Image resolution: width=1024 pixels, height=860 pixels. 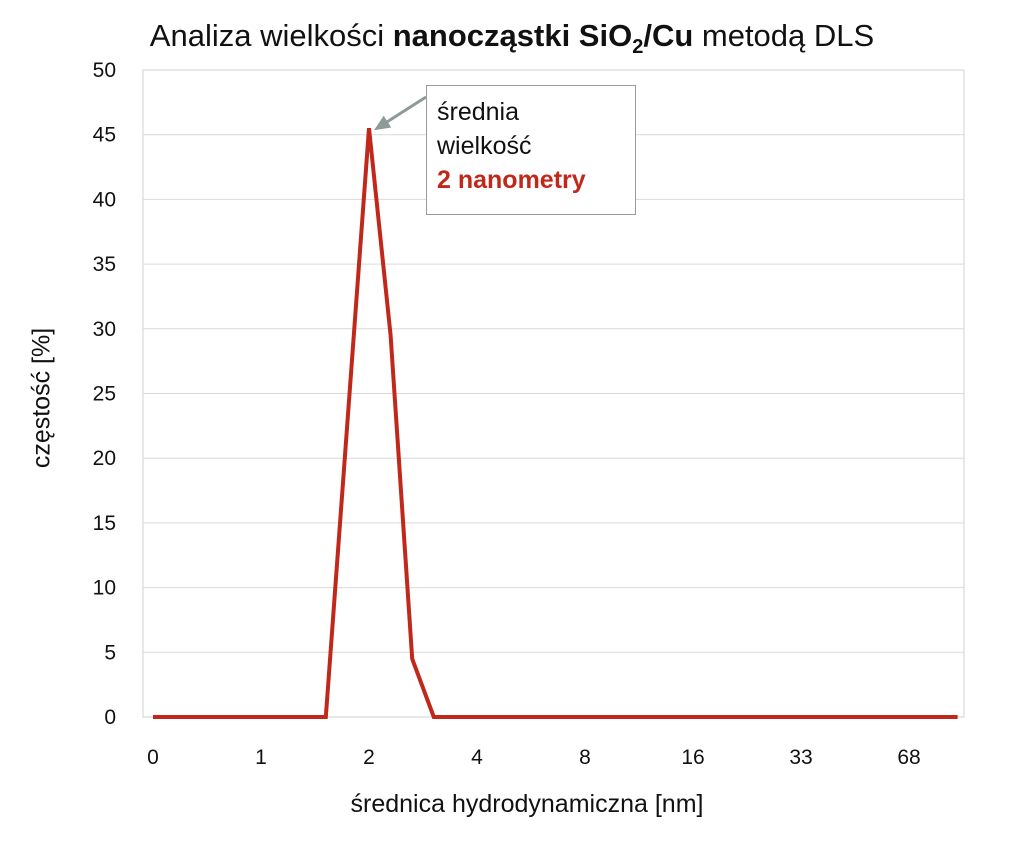 I want to click on annotation-highlight: 2 nanometry, so click(x=511, y=180).